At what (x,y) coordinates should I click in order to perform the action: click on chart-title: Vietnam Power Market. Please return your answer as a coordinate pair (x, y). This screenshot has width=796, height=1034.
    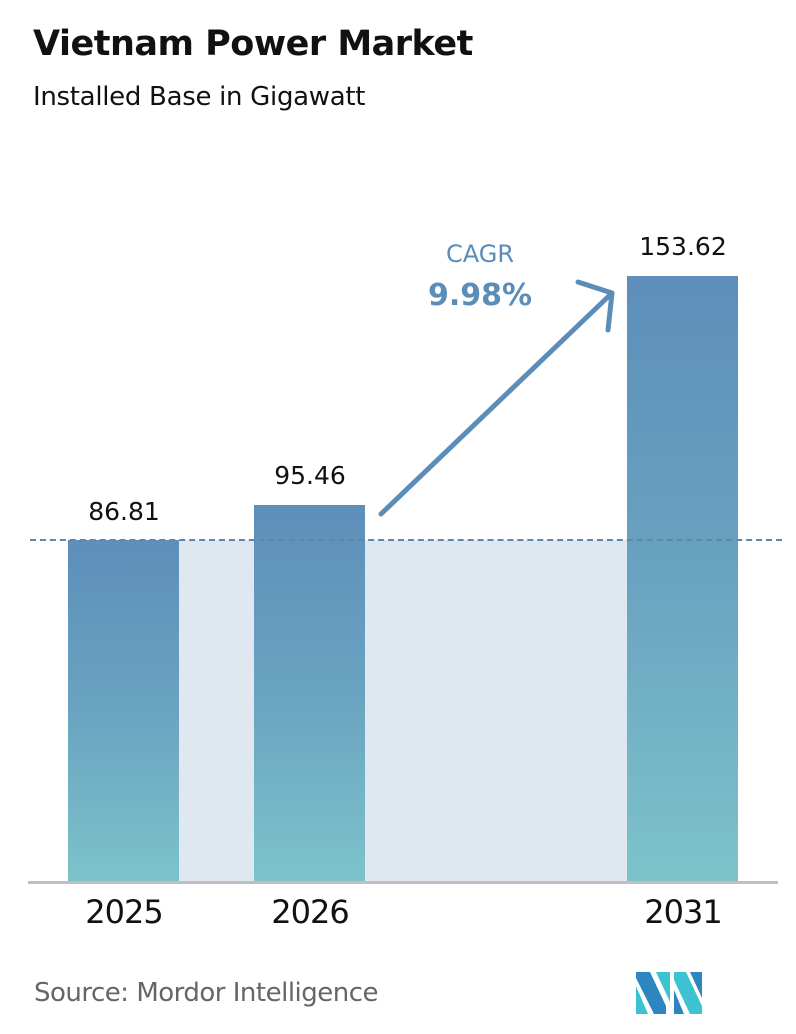
    Looking at the image, I should click on (253, 44).